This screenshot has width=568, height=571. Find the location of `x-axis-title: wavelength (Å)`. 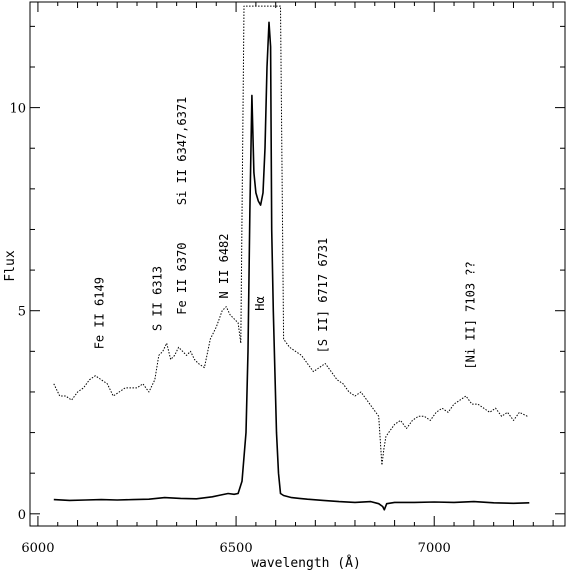

x-axis-title: wavelength (Å) is located at coordinates (306, 563).